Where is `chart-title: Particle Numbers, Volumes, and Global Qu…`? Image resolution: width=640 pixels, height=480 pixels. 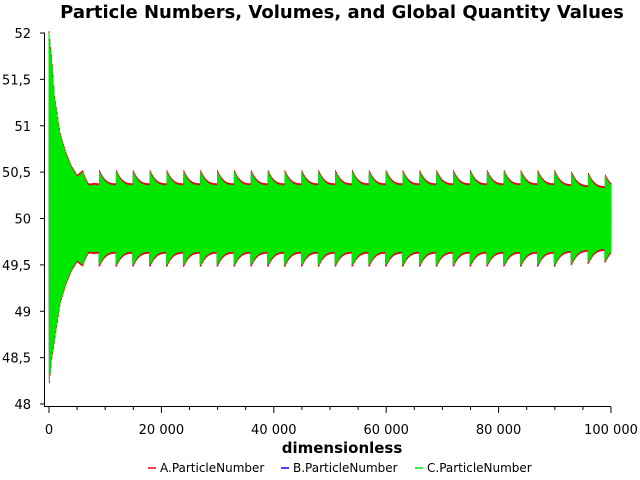 chart-title: Particle Numbers, Volumes, and Global Qu… is located at coordinates (342, 12).